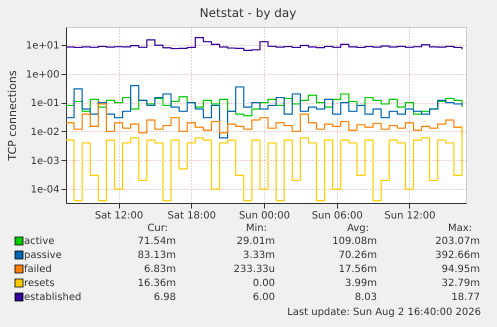 The image size is (497, 327). Describe the element at coordinates (39, 283) in the screenshot. I see `legend-label: resets` at that location.